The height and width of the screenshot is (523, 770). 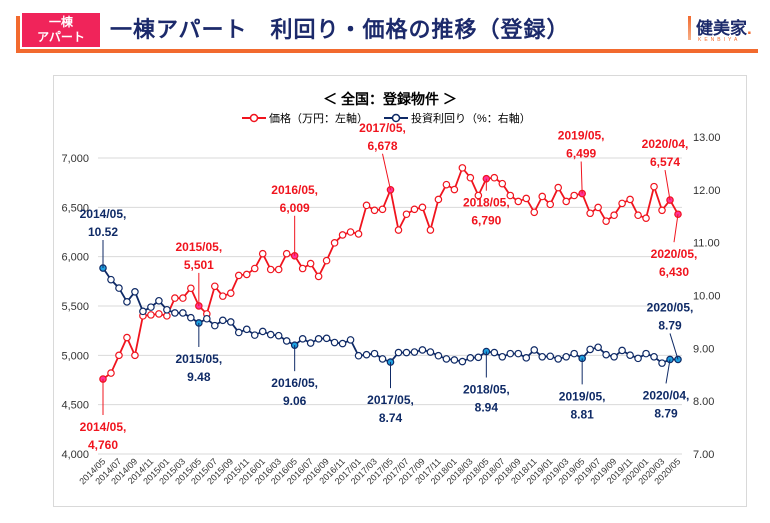 I want to click on legend-marker-price, so click(x=254, y=118).